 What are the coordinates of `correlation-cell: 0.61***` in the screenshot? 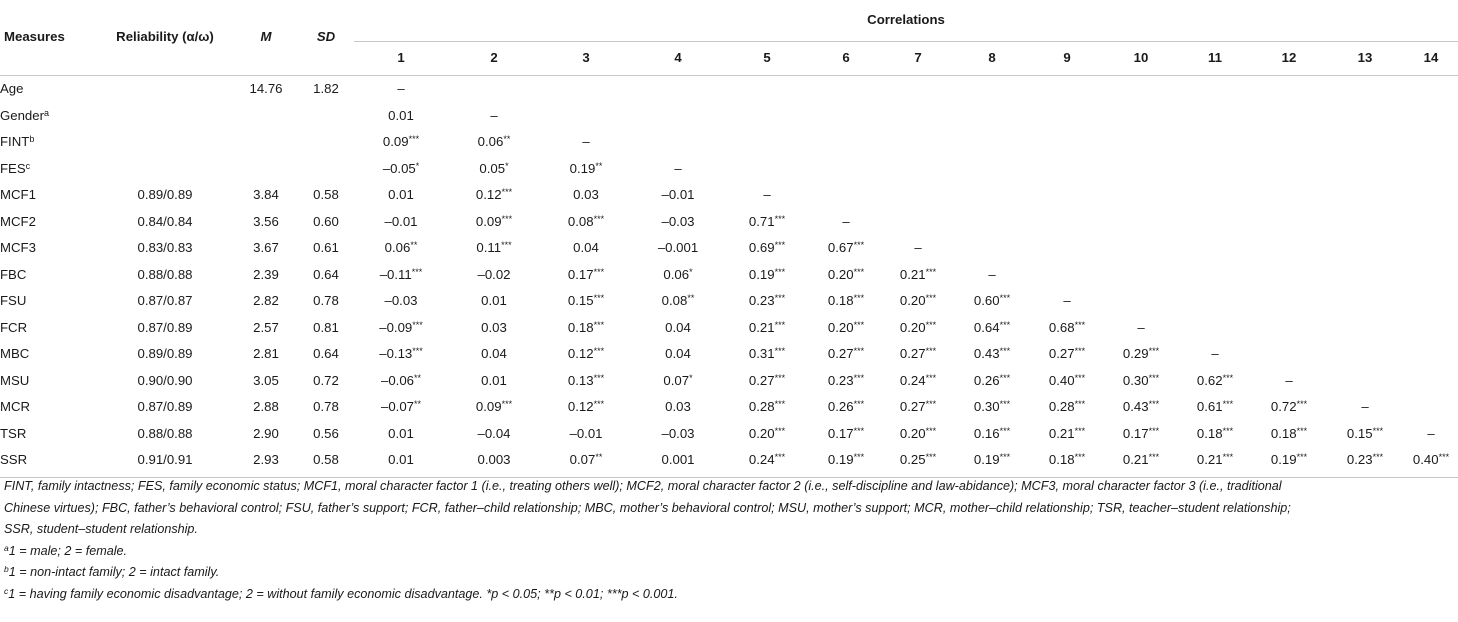 It's located at (1215, 406).